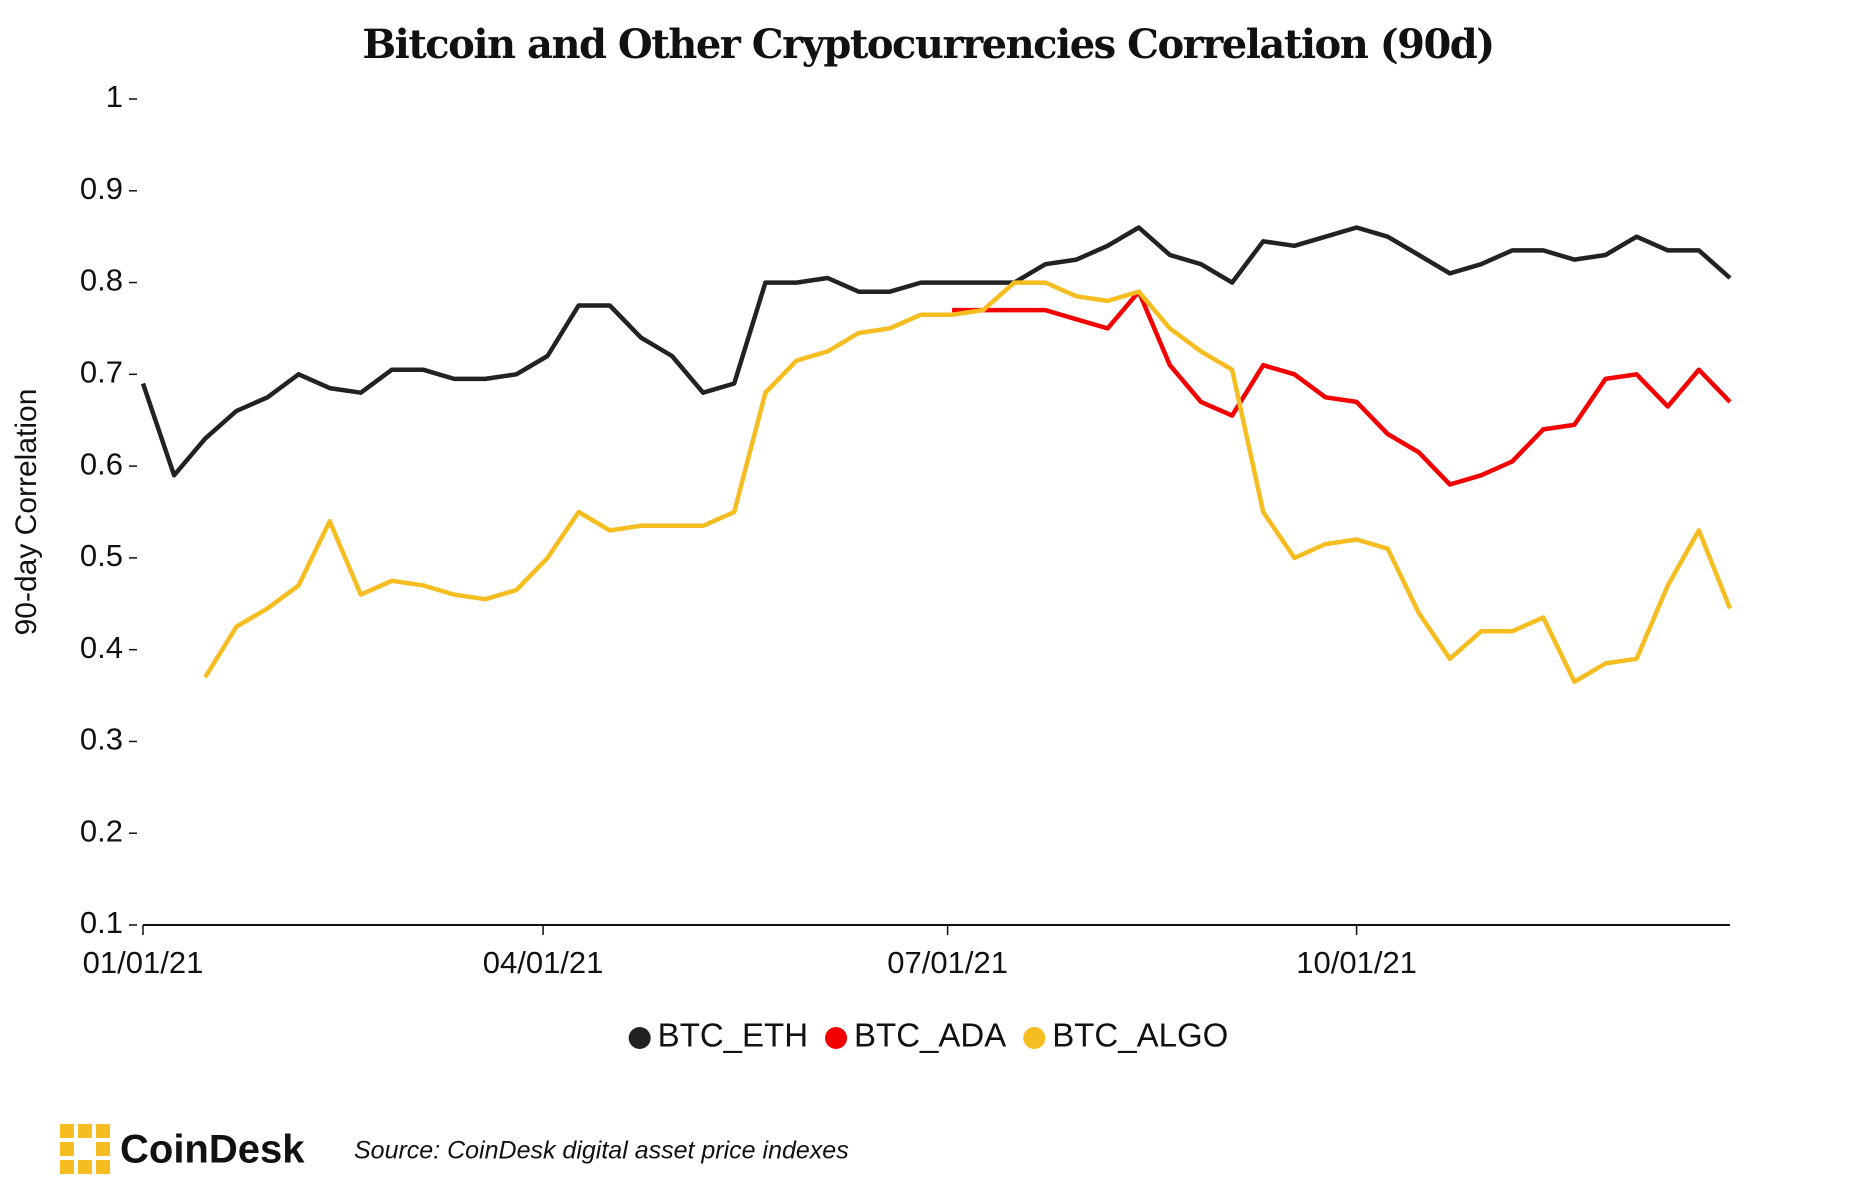 The height and width of the screenshot is (1200, 1856). I want to click on legend-item: BTC_ETH, so click(718, 1035).